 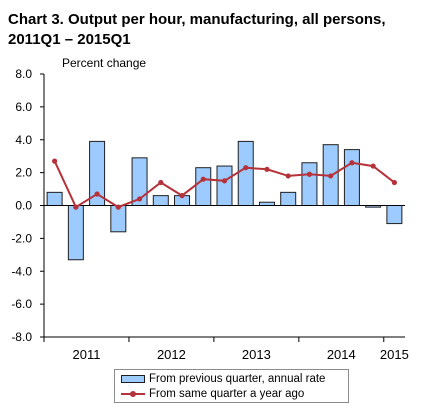 I want to click on line-series, so click(x=224, y=184).